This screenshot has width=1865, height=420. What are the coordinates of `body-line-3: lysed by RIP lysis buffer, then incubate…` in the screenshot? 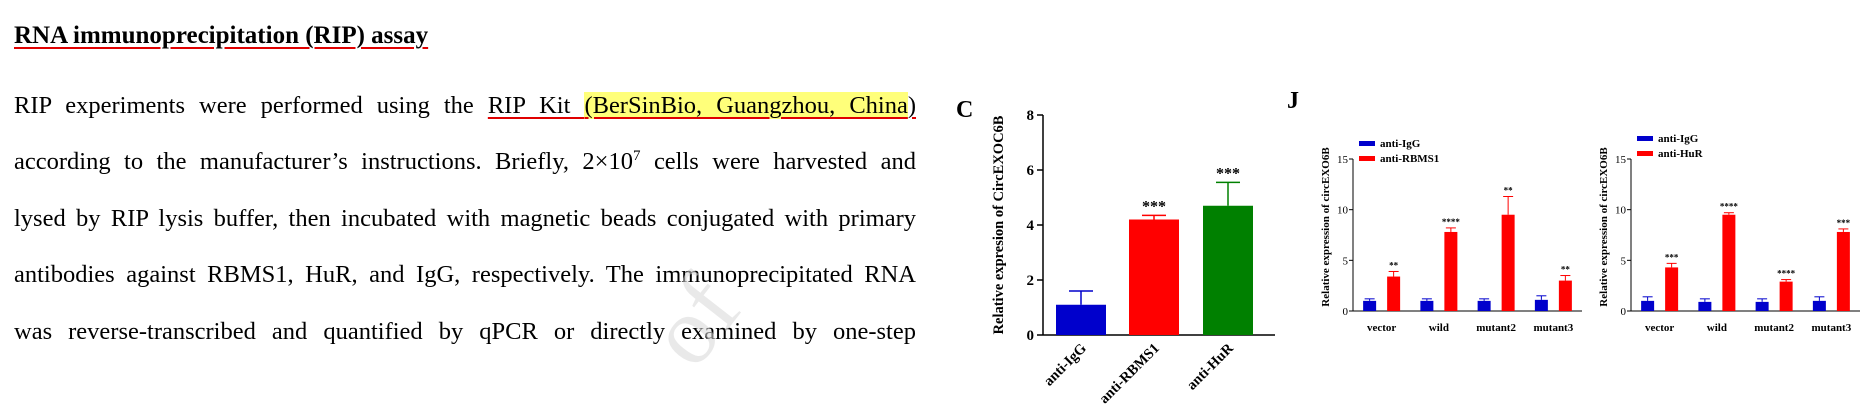 It's located at (465, 218).